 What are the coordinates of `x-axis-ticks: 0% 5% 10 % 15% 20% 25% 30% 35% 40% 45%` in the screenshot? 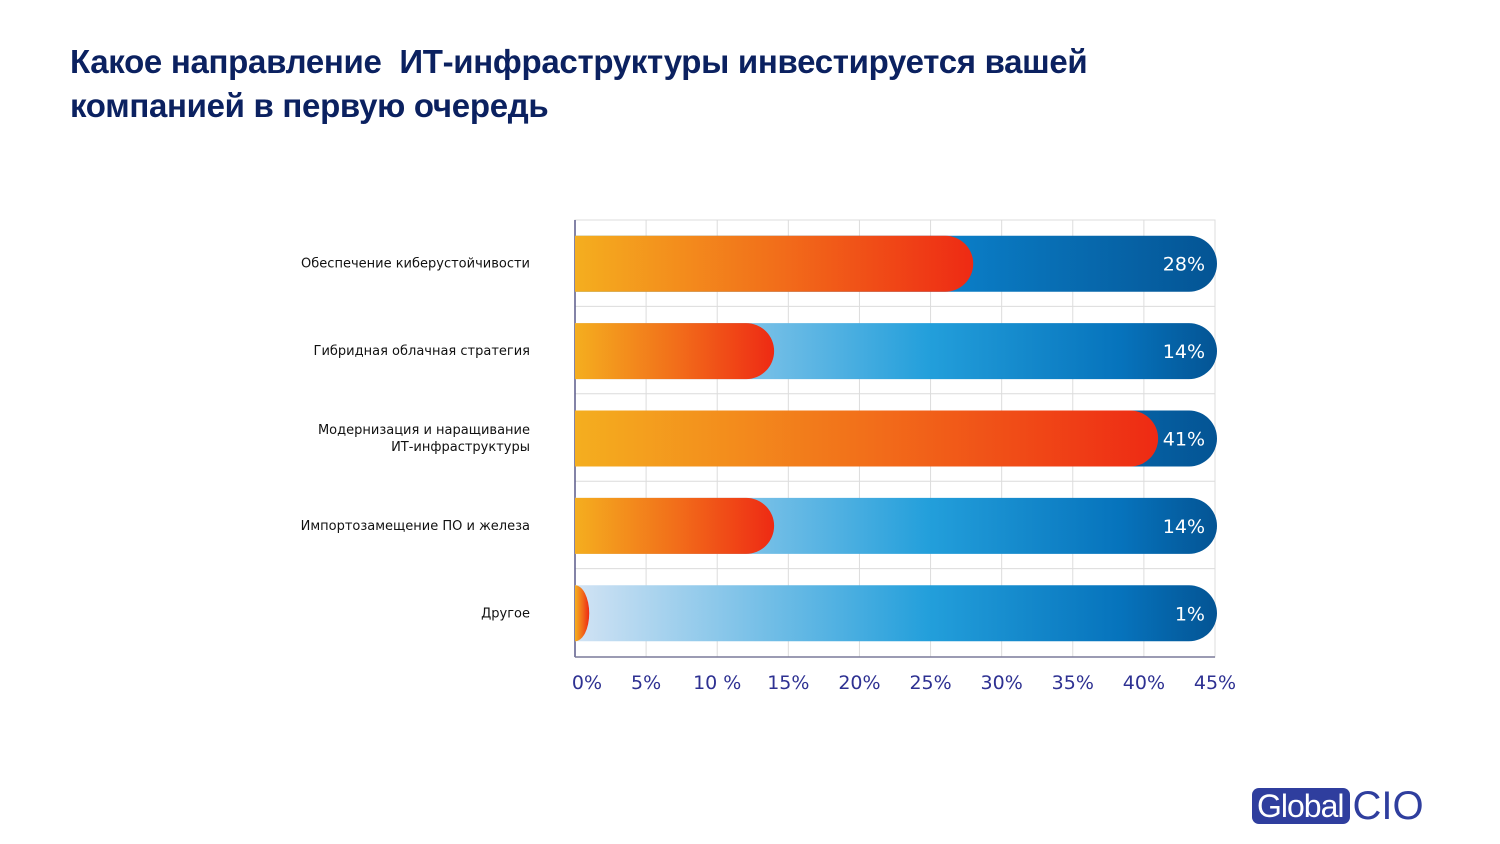 It's located at (904, 683).